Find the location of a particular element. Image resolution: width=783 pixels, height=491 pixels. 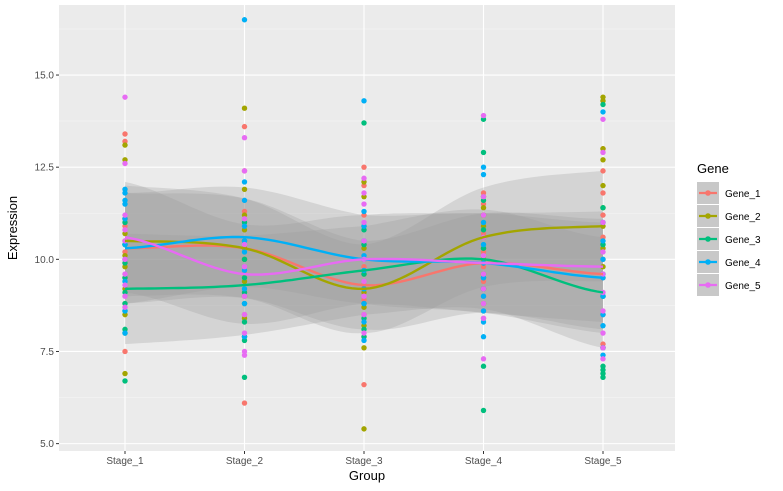

legend-label: Gene_3 is located at coordinates (743, 240).